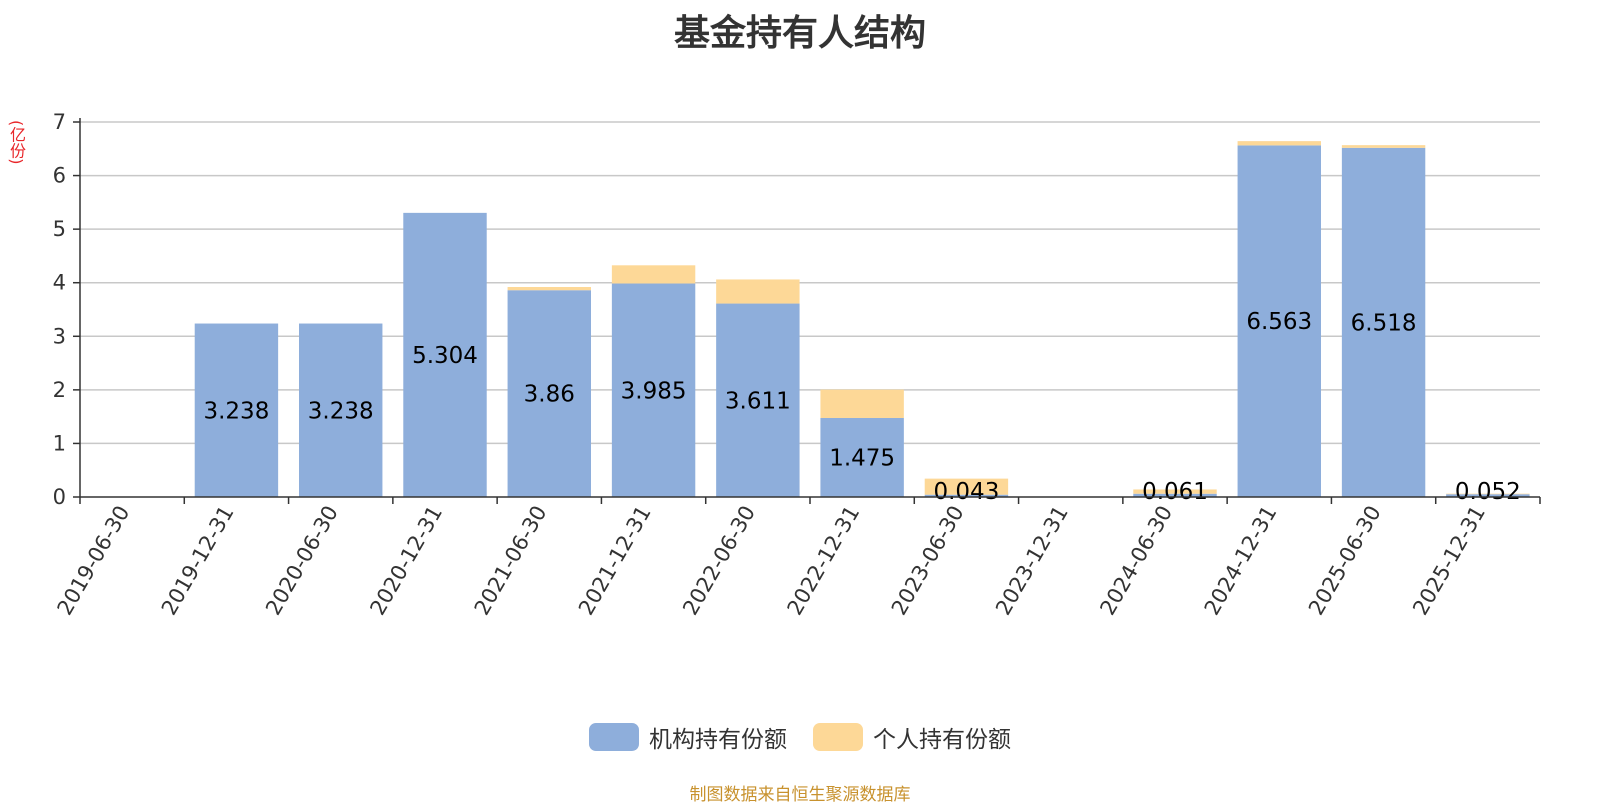 This screenshot has width=1600, height=805. What do you see at coordinates (1449, 561) in the screenshot?
I see `x-tick-label: 2025-12-31` at bounding box center [1449, 561].